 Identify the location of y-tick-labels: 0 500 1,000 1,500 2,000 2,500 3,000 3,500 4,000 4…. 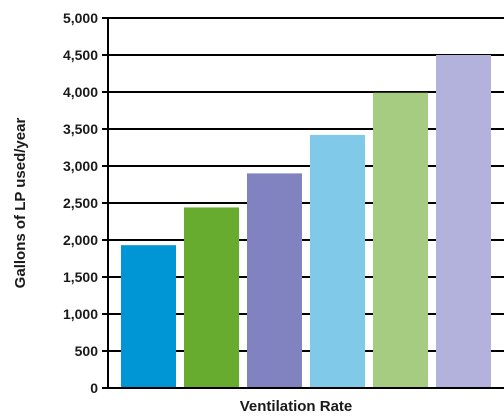
(80, 203).